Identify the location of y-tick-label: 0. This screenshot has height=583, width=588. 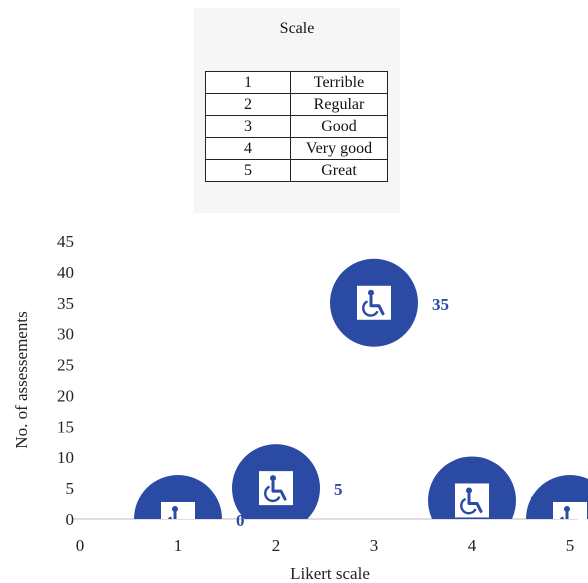
(70, 519).